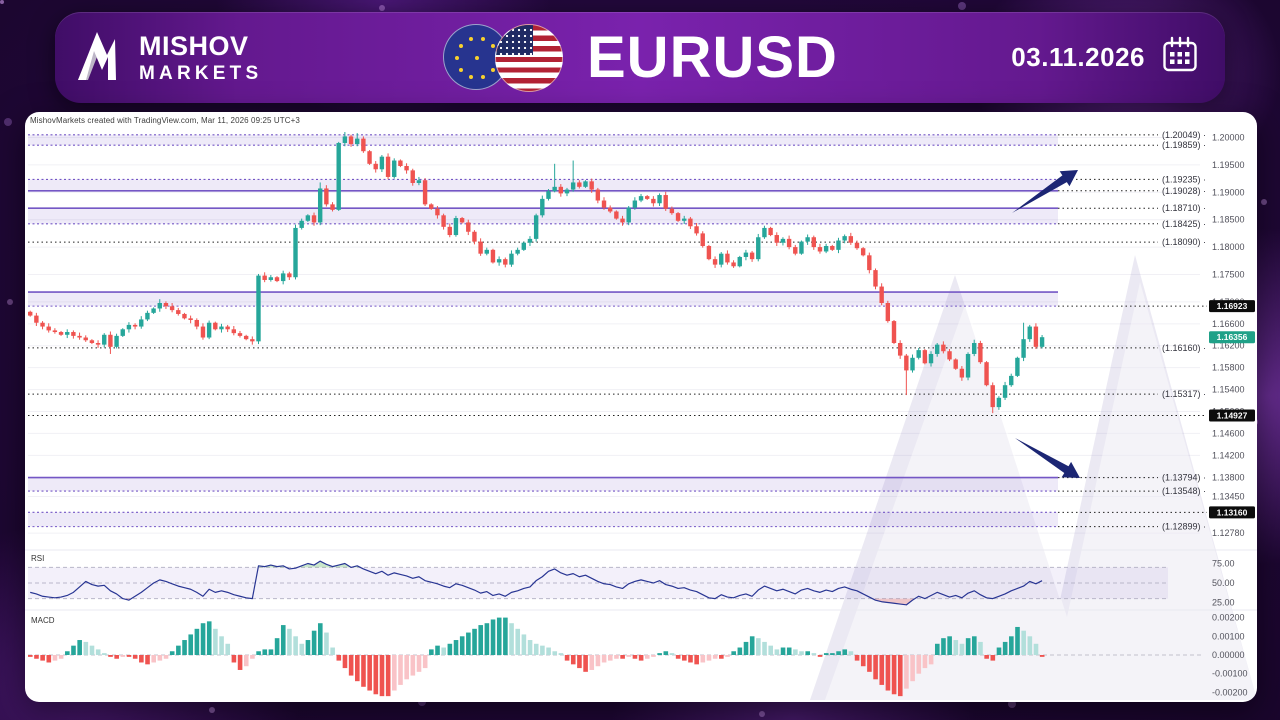 This screenshot has height=720, width=1280. I want to click on svg-text: 1.15800, so click(1228, 368).